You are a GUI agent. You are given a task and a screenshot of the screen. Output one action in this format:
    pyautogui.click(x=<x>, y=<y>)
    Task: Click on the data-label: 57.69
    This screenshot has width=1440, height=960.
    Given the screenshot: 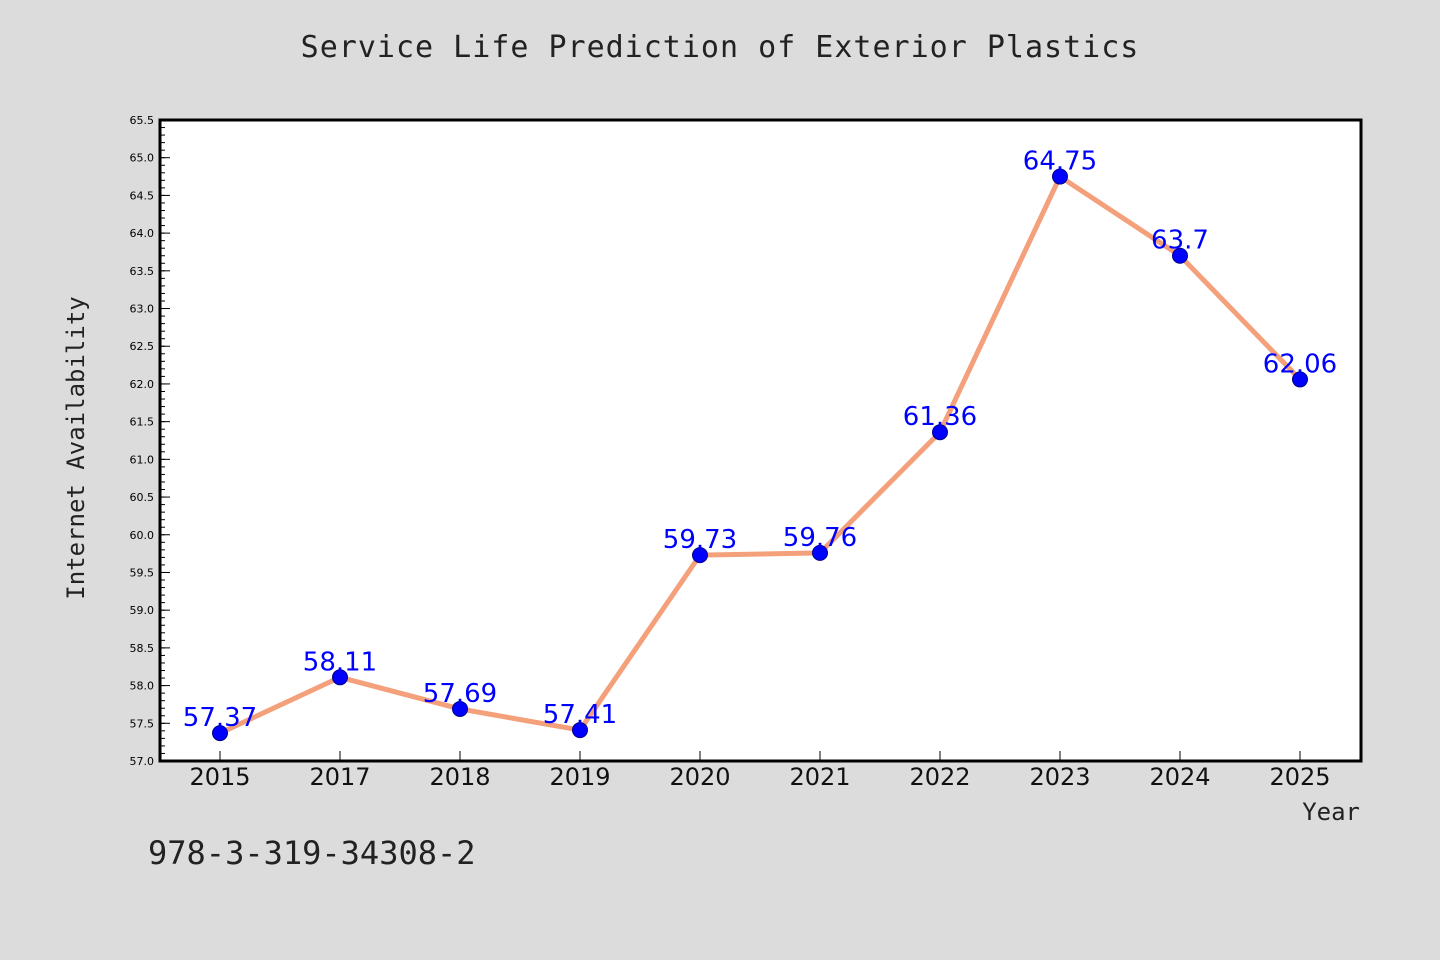 What is the action you would take?
    pyautogui.click(x=460, y=694)
    